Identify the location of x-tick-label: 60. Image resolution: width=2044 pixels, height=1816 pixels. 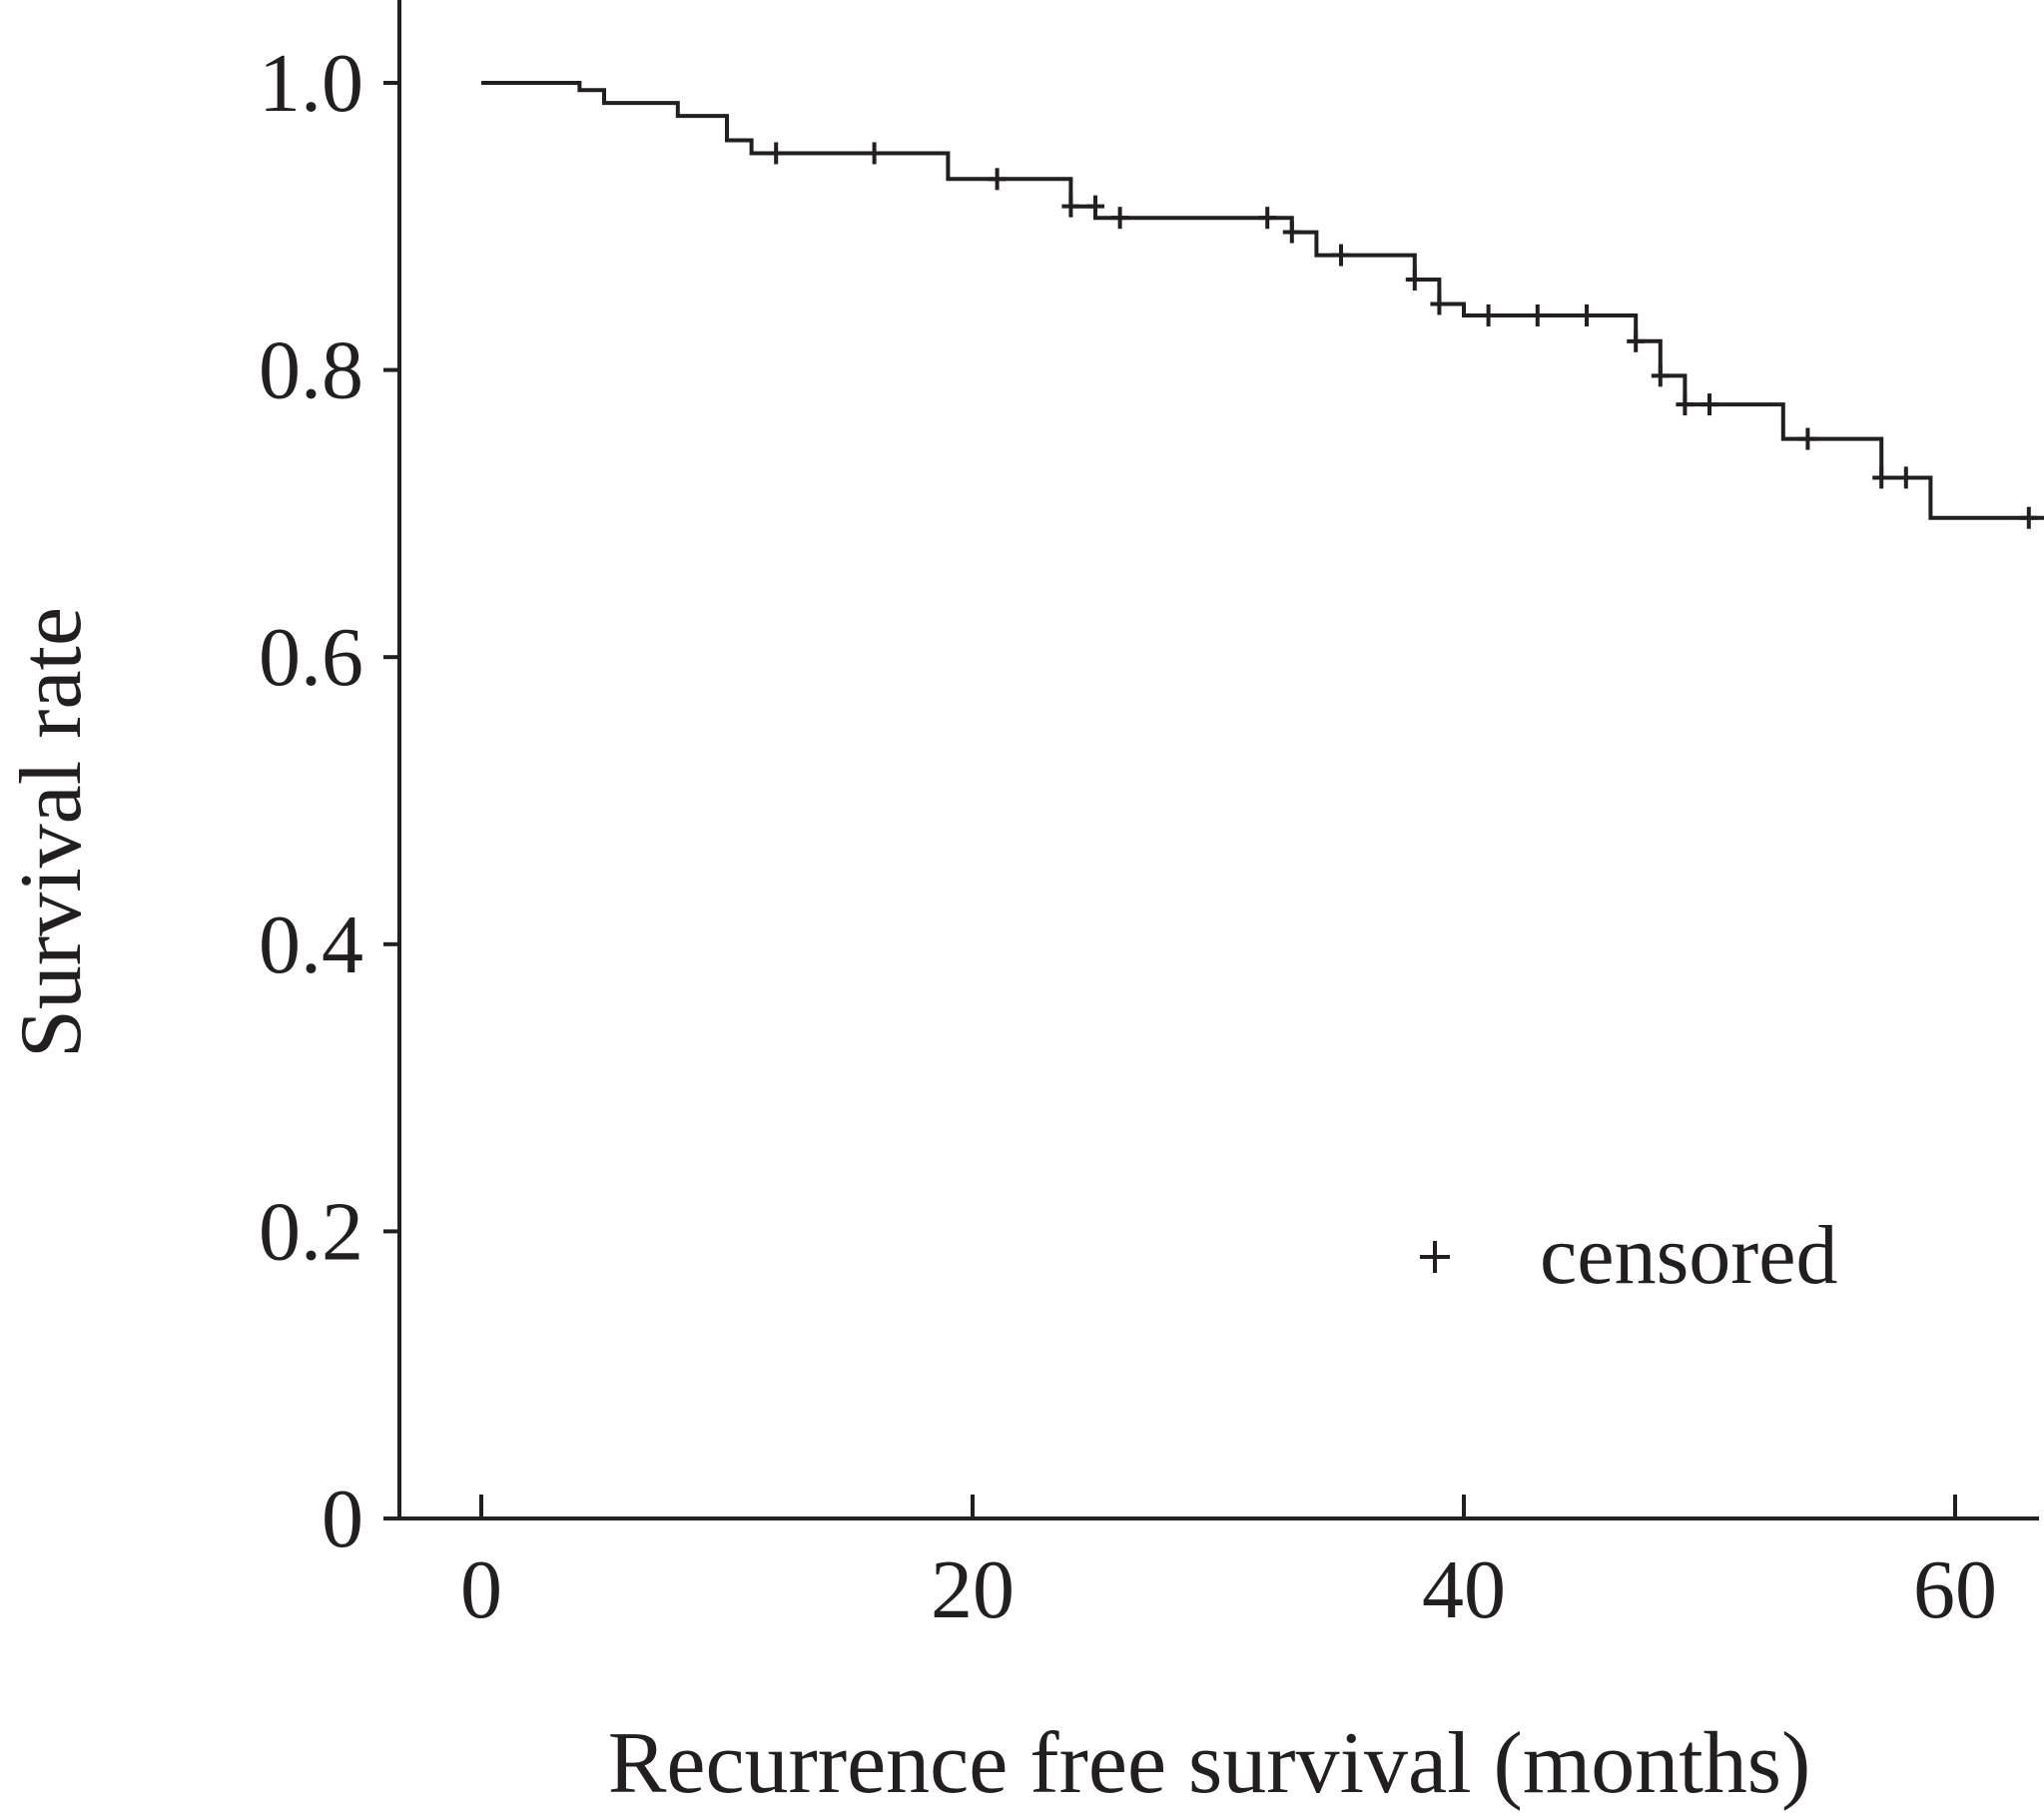
(1955, 1589).